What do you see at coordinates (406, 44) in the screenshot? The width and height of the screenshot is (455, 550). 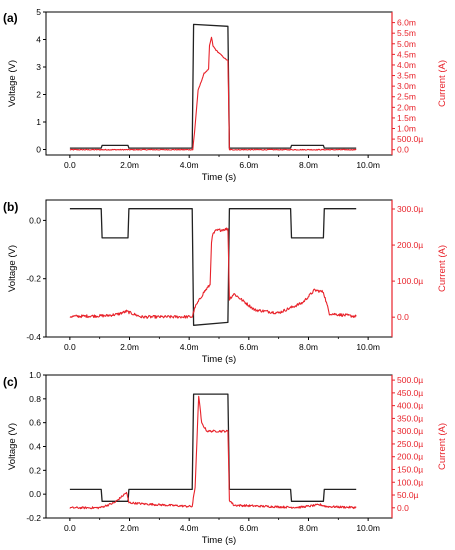 I see `y-right-tick-label: 5.0m` at bounding box center [406, 44].